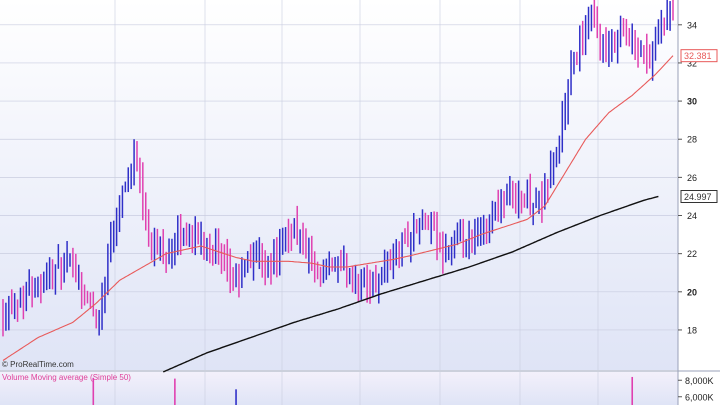 This screenshot has height=405, width=720. I want to click on watermark-text: © ProRealTime.com, so click(38, 364).